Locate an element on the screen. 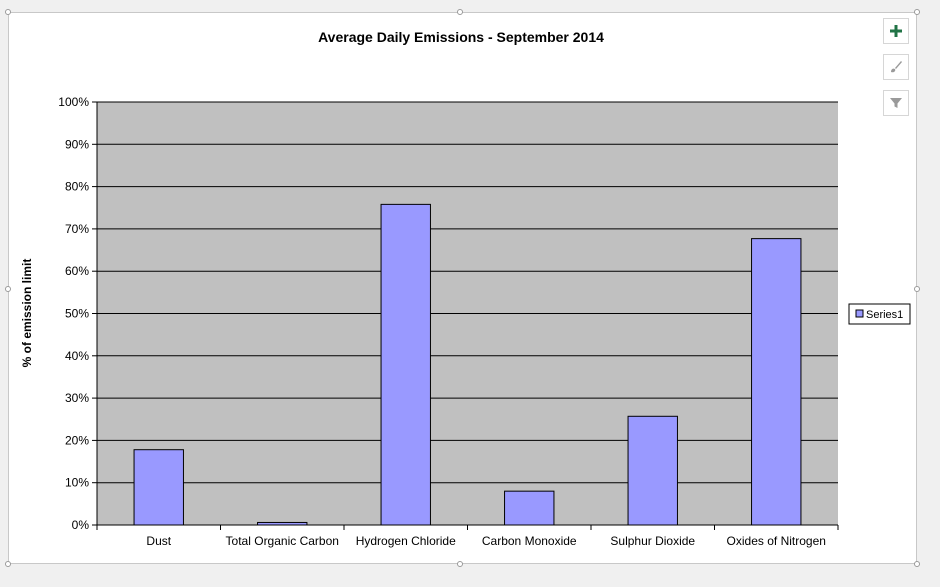  chart-filters-button is located at coordinates (896, 103).